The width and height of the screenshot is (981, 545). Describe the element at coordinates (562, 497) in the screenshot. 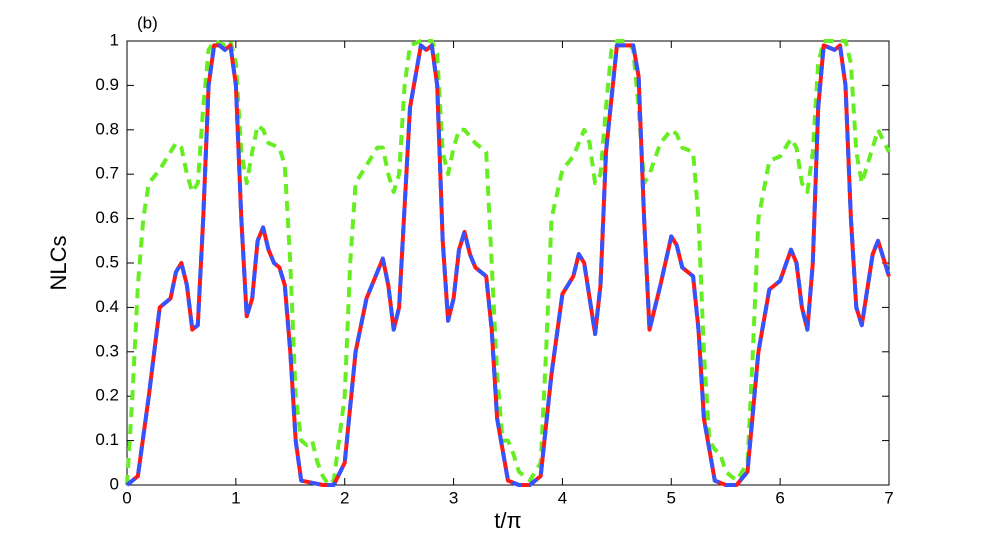

I see `x-tick-label: 4` at that location.